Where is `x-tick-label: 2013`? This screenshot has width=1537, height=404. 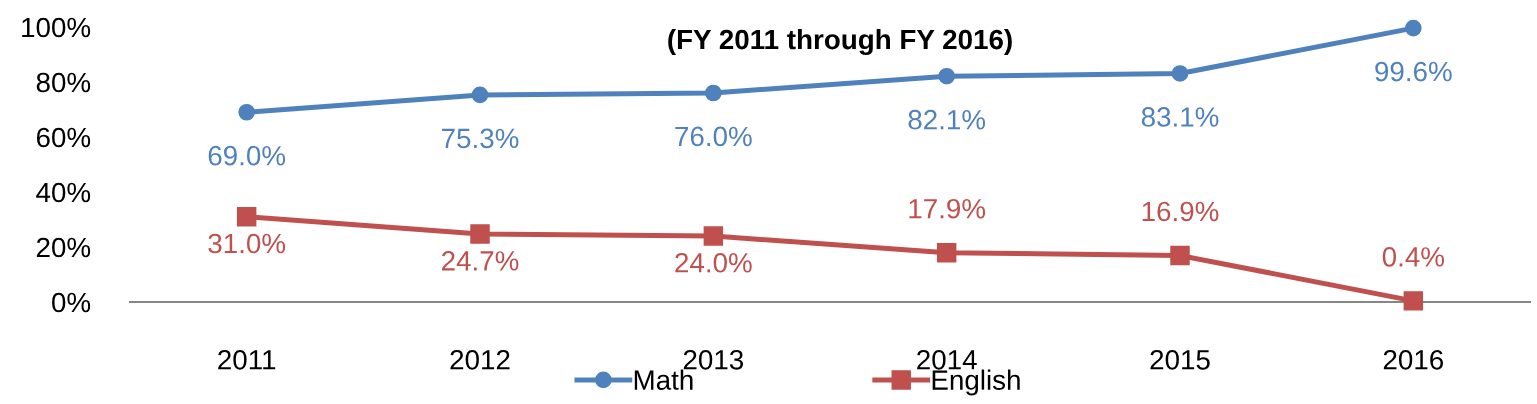 x-tick-label: 2013 is located at coordinates (713, 359).